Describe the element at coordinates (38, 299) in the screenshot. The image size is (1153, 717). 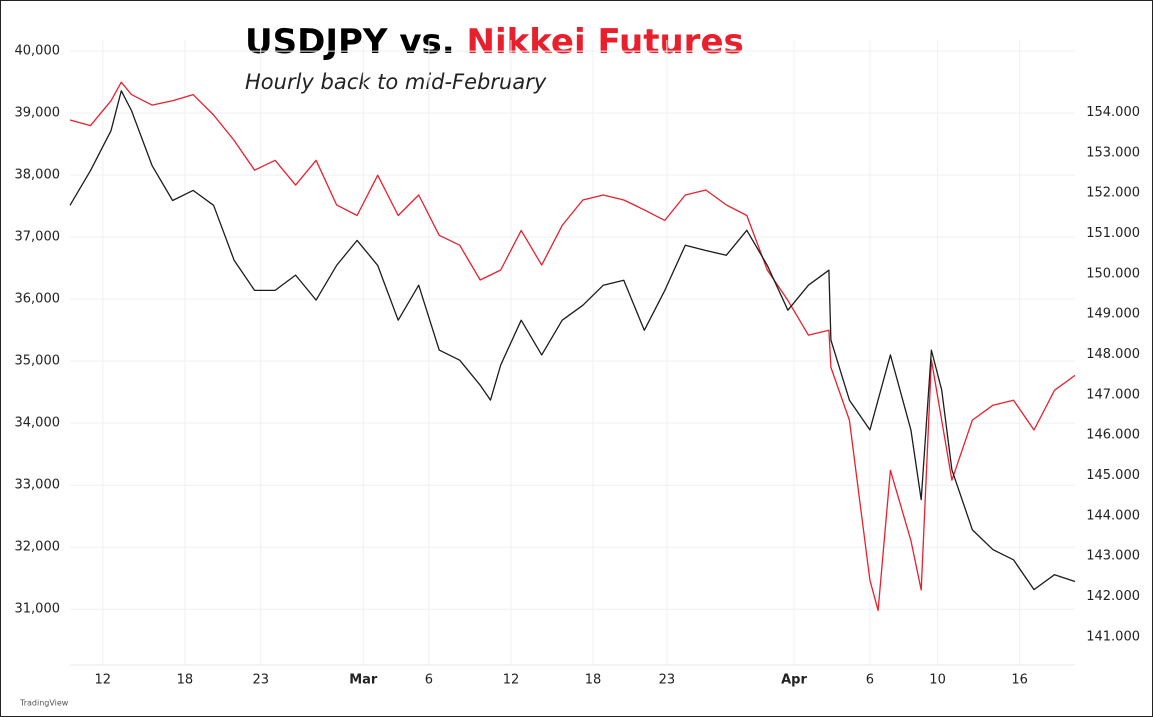
I see `y-tick-label: 36,000` at that location.